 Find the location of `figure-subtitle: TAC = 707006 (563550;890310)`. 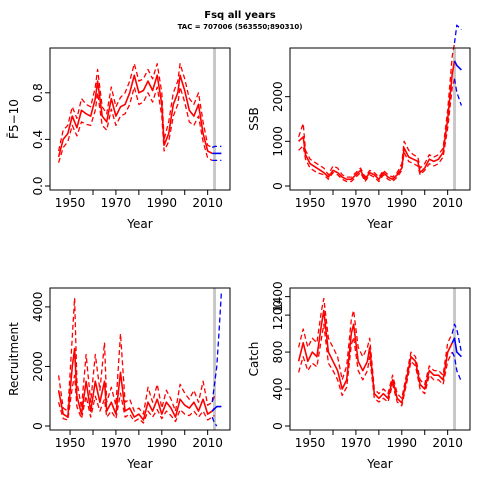

figure-subtitle: TAC = 707006 (563550;890310) is located at coordinates (240, 27).